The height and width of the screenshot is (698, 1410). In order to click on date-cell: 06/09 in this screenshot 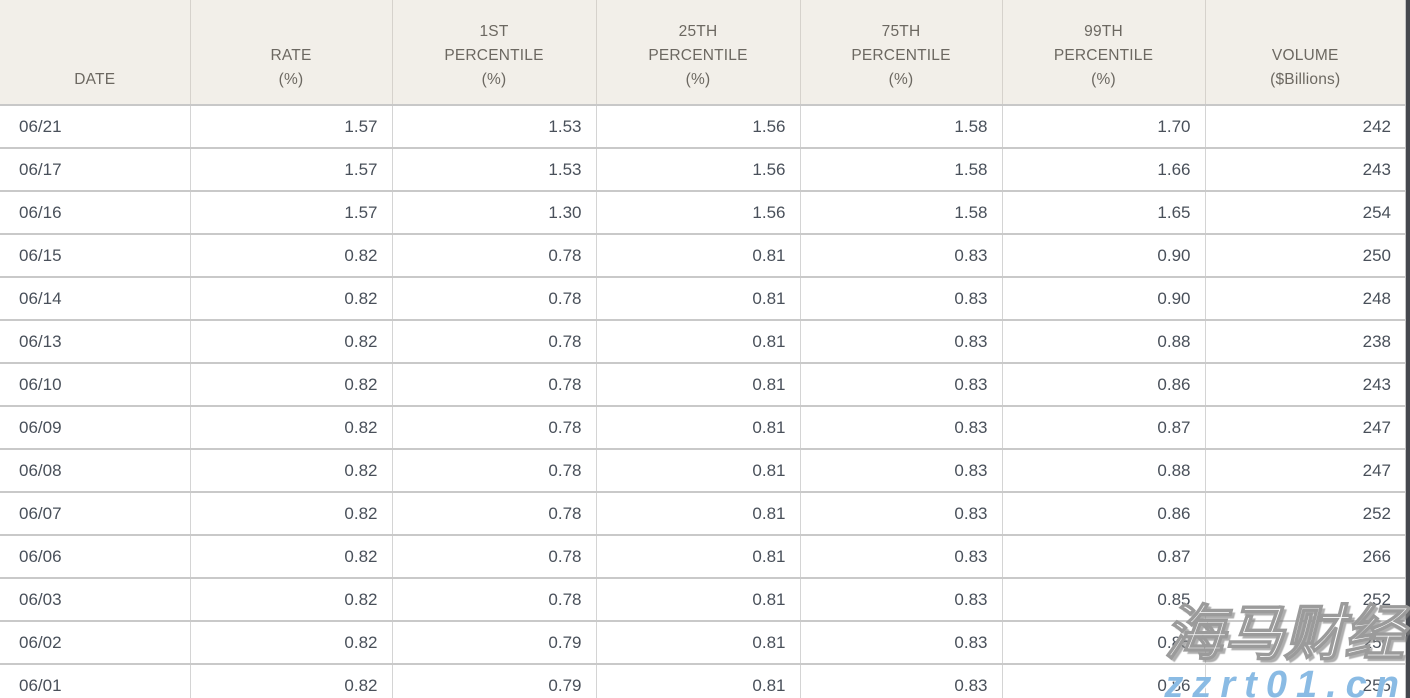, I will do `click(95, 428)`.